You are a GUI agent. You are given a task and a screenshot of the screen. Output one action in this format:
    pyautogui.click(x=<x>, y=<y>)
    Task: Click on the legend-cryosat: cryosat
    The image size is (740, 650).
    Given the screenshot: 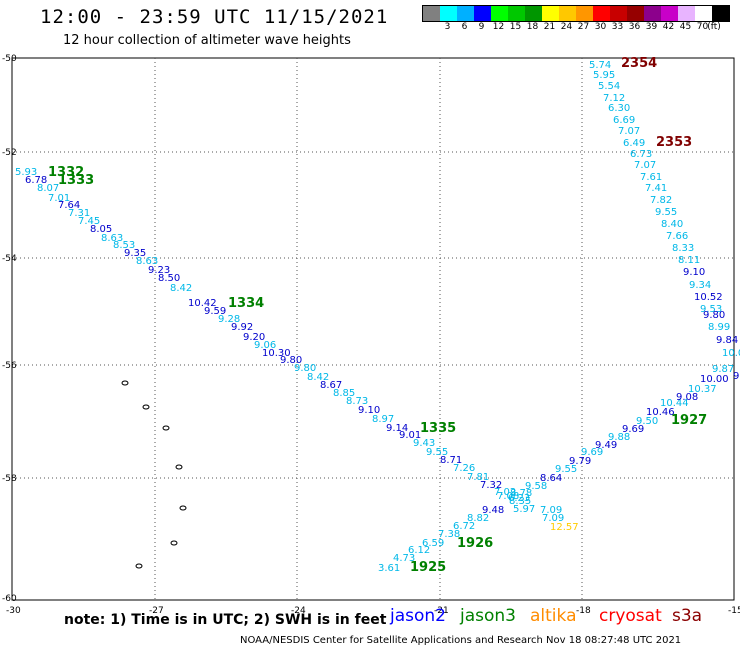 What is the action you would take?
    pyautogui.click(x=630, y=616)
    